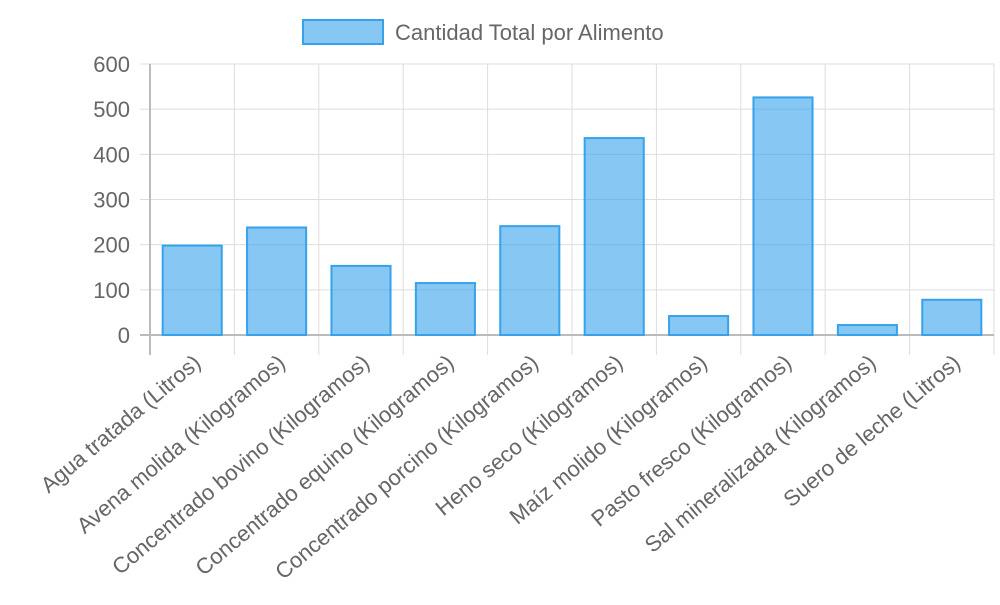 The image size is (1000, 605). What do you see at coordinates (529, 32) in the screenshot?
I see `legend-label: Cantidad Total por Alimento` at bounding box center [529, 32].